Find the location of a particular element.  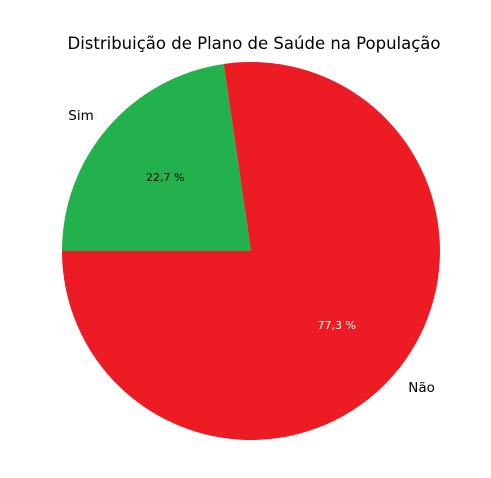

pie-category-label: Não is located at coordinates (421, 388).